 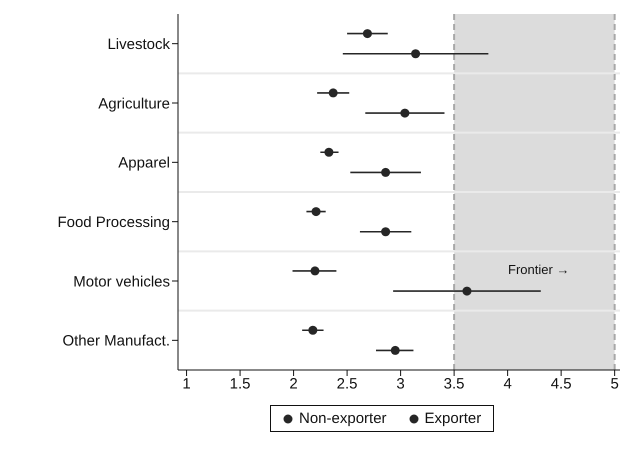 I want to click on x-tick-label: 1, so click(x=186, y=384).